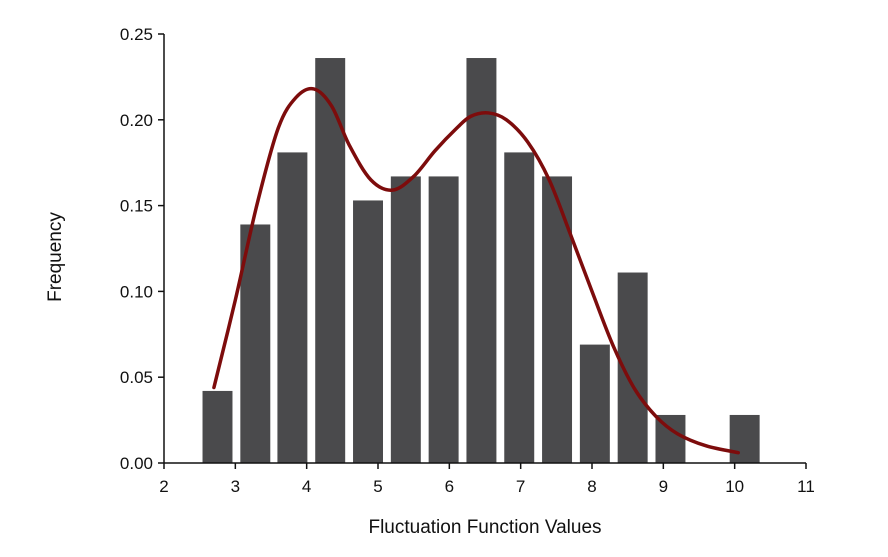  Describe the element at coordinates (591, 486) in the screenshot. I see `x-tick-label: 8` at that location.